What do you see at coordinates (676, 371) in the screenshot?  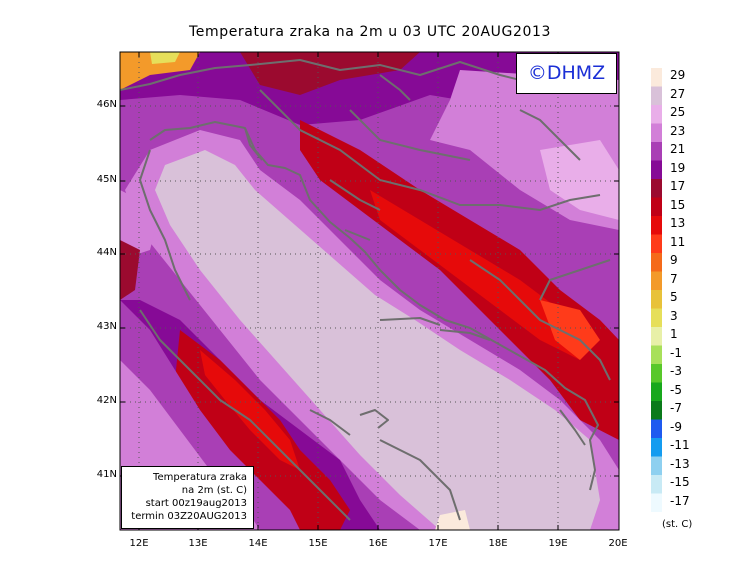 I see `colorbar-label: -3` at bounding box center [676, 371].